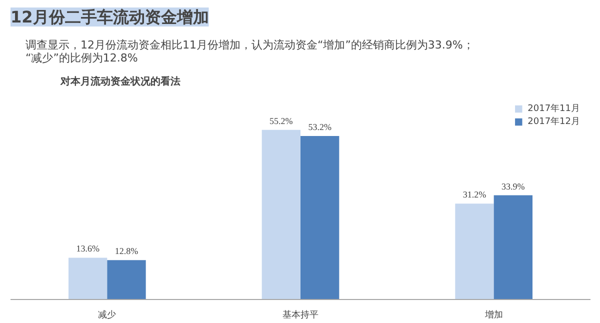  I want to click on data-label: 12.8%, so click(126, 251).